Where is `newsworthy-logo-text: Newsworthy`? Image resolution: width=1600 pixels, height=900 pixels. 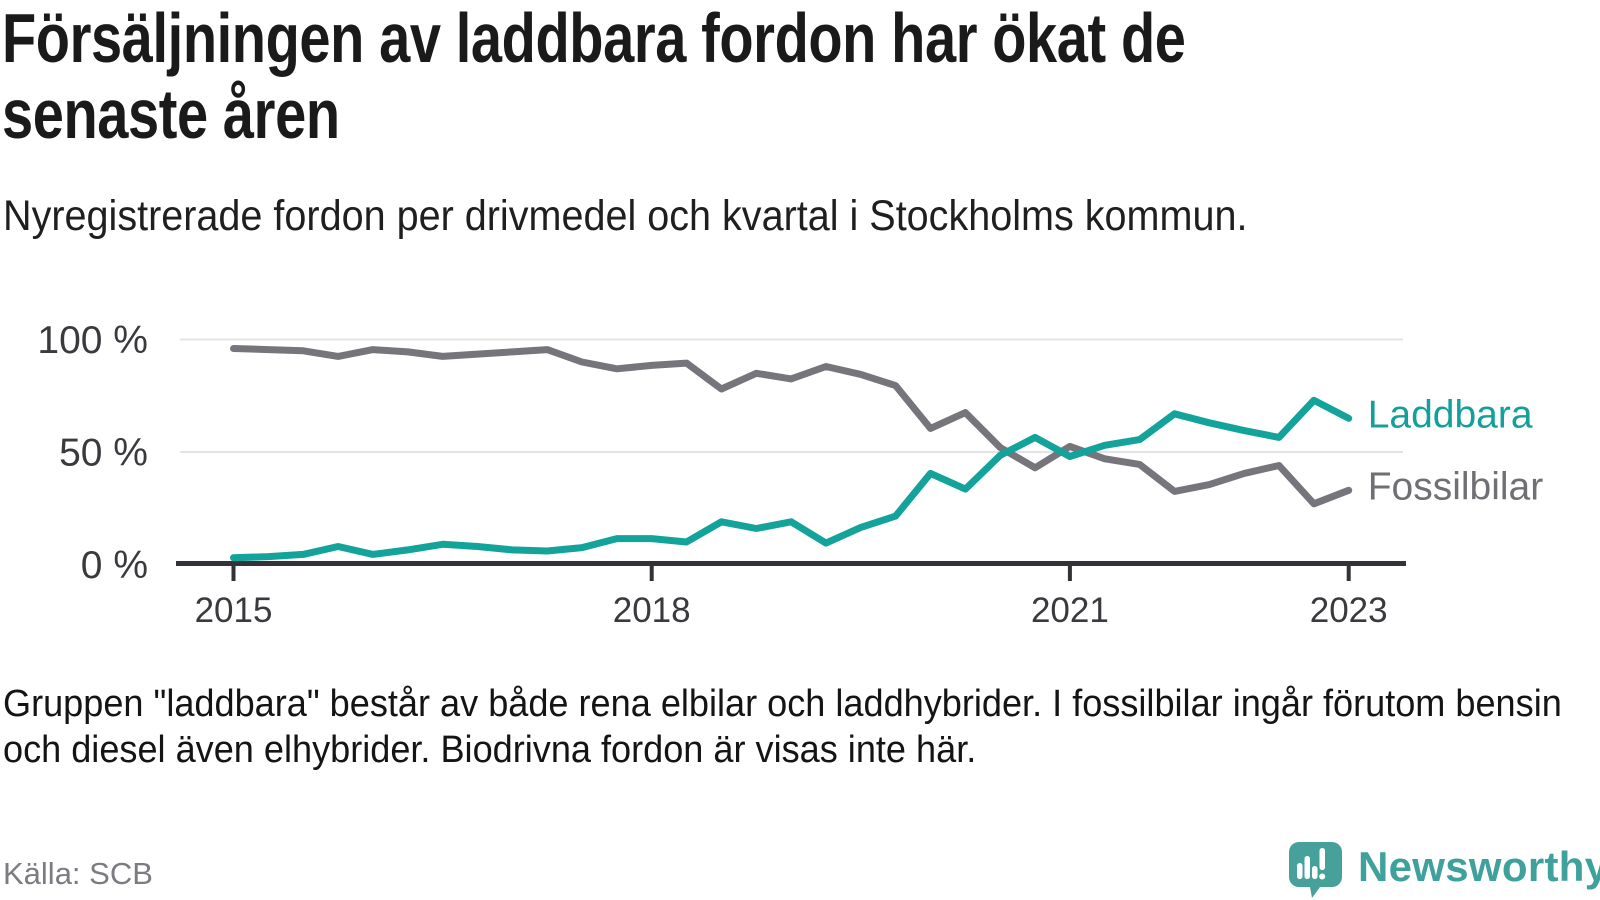 newsworthy-logo-text: Newsworthy is located at coordinates (1479, 866).